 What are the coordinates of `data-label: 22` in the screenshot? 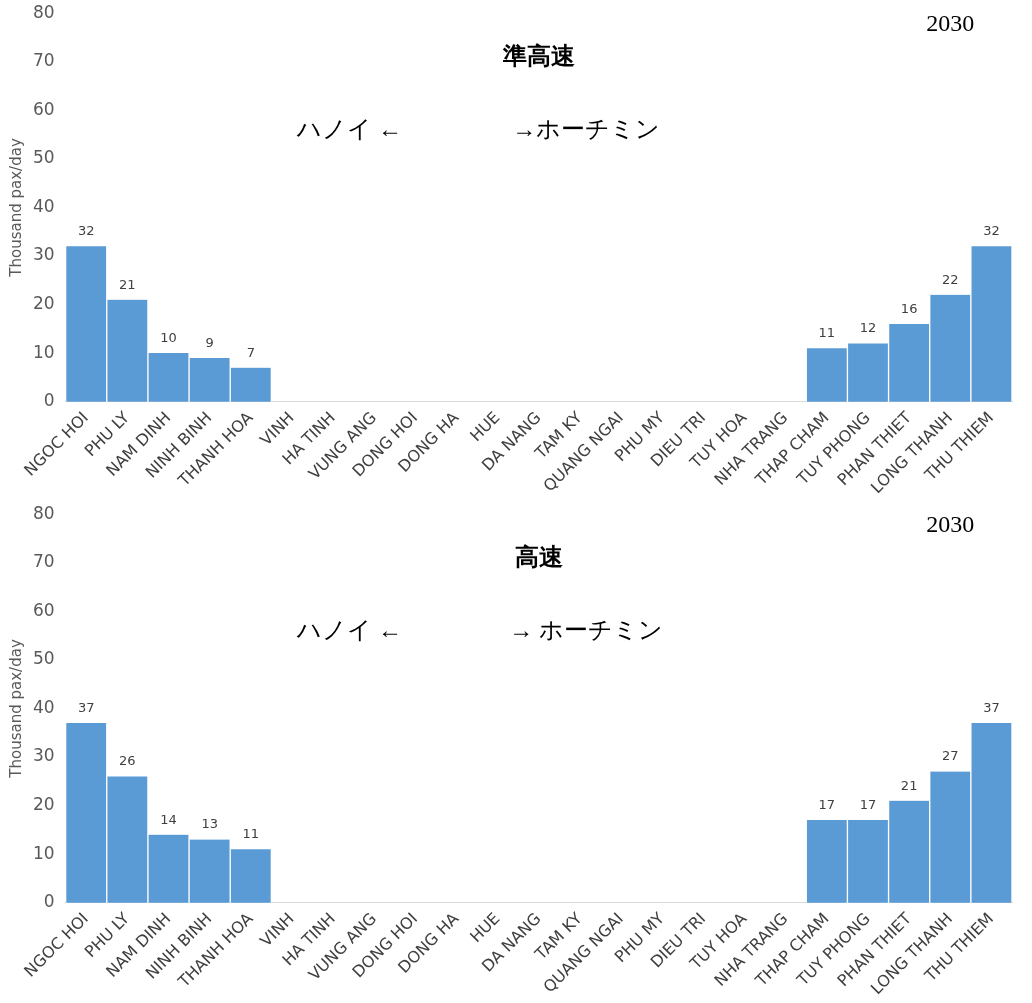 It's located at (950, 279).